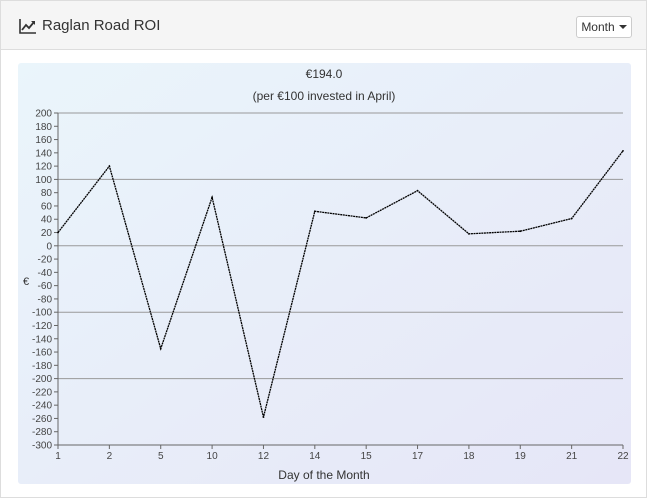 This screenshot has width=647, height=498. What do you see at coordinates (58, 456) in the screenshot?
I see `x-tick-label: 1` at bounding box center [58, 456].